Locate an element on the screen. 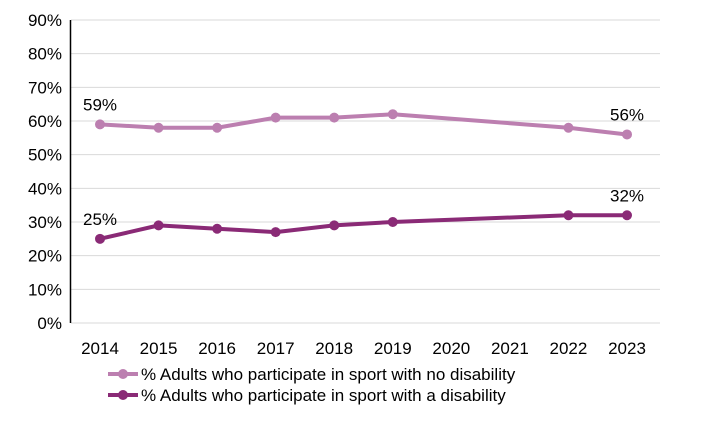 The width and height of the screenshot is (719, 433). x-tick-label: 2014 is located at coordinates (100, 348).